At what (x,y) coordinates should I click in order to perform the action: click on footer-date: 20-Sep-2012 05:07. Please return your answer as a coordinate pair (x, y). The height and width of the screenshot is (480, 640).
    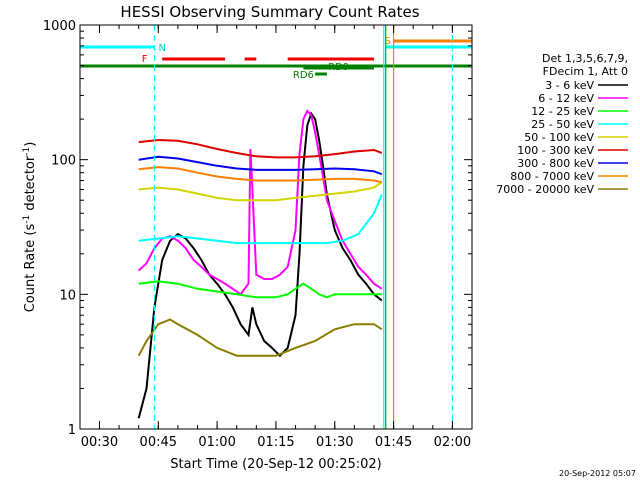
    Looking at the image, I should click on (597, 473).